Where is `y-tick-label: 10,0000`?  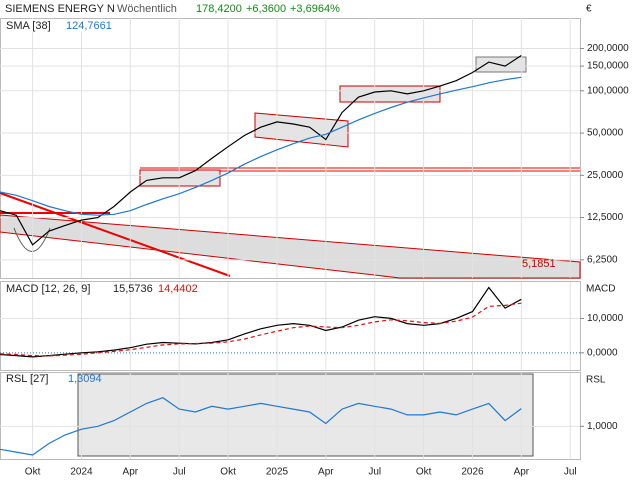
y-tick-label: 10,0000 is located at coordinates (605, 318).